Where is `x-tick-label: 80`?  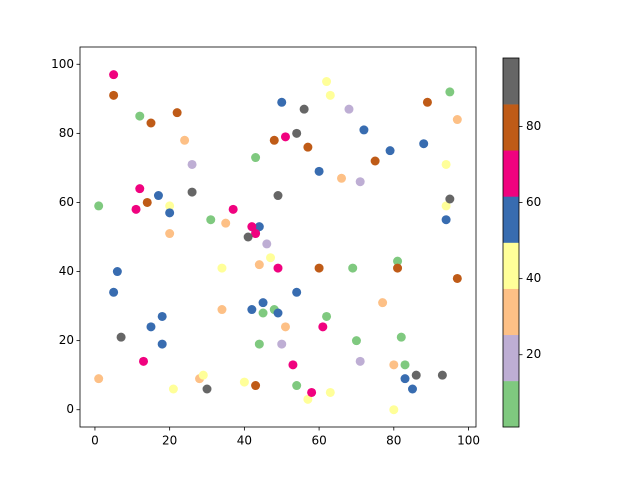 x-tick-label: 80 is located at coordinates (393, 441).